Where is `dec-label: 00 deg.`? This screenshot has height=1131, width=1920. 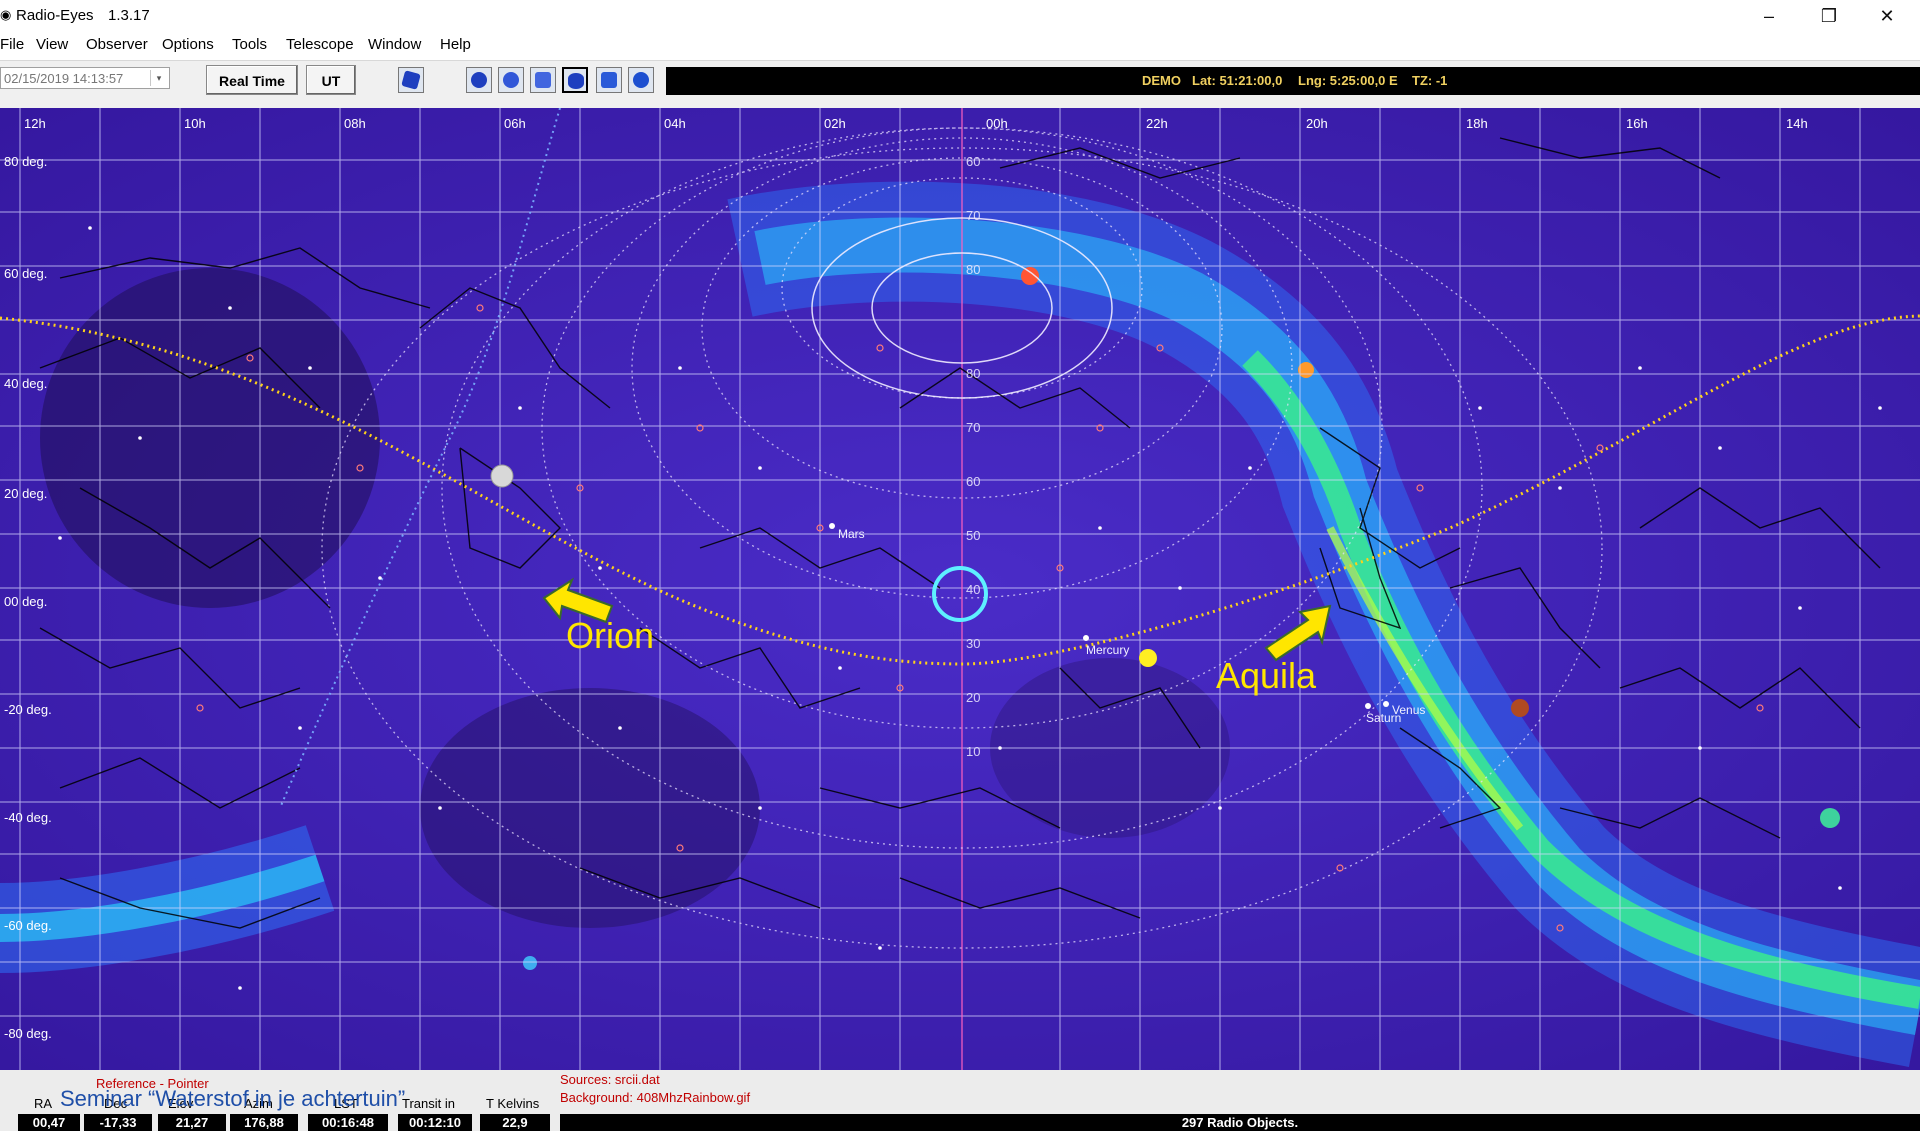 dec-label: 00 deg. is located at coordinates (25, 601).